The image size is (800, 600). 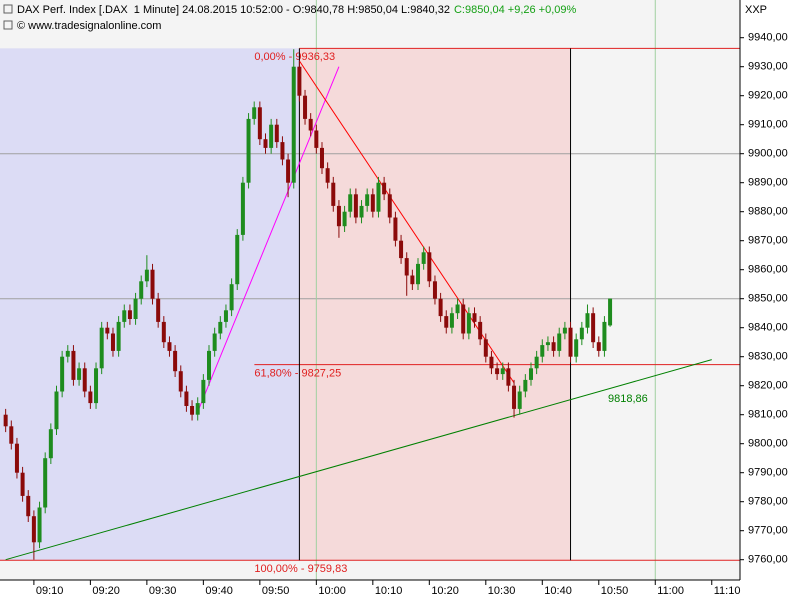 I want to click on quote-text: C:9850,04 +9,26 +0,09%, so click(x=515, y=10).